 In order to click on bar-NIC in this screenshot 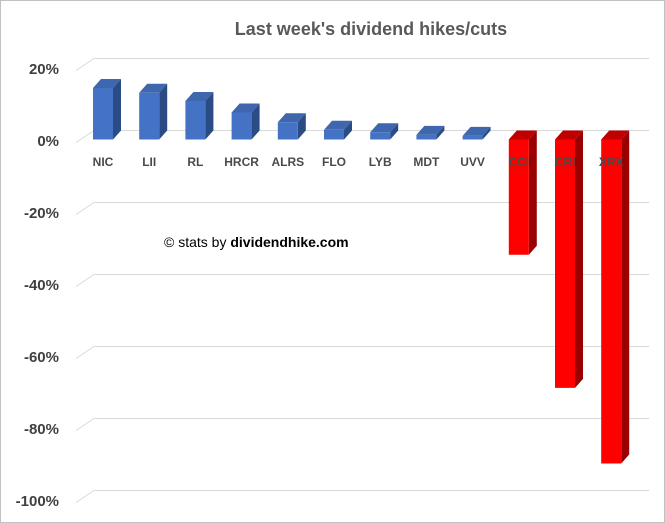, I will do `click(107, 109)`.